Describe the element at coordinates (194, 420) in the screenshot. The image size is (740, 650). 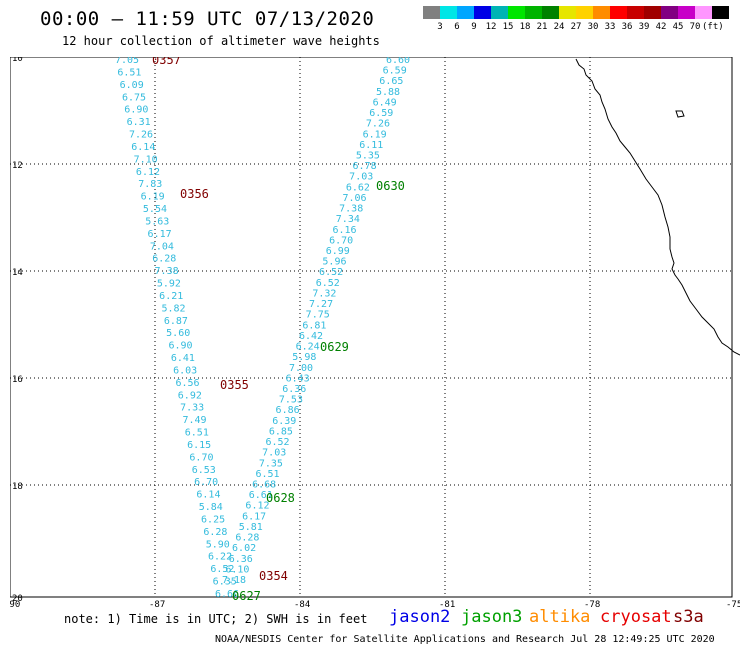
I see `swh-value: 7.49` at that location.